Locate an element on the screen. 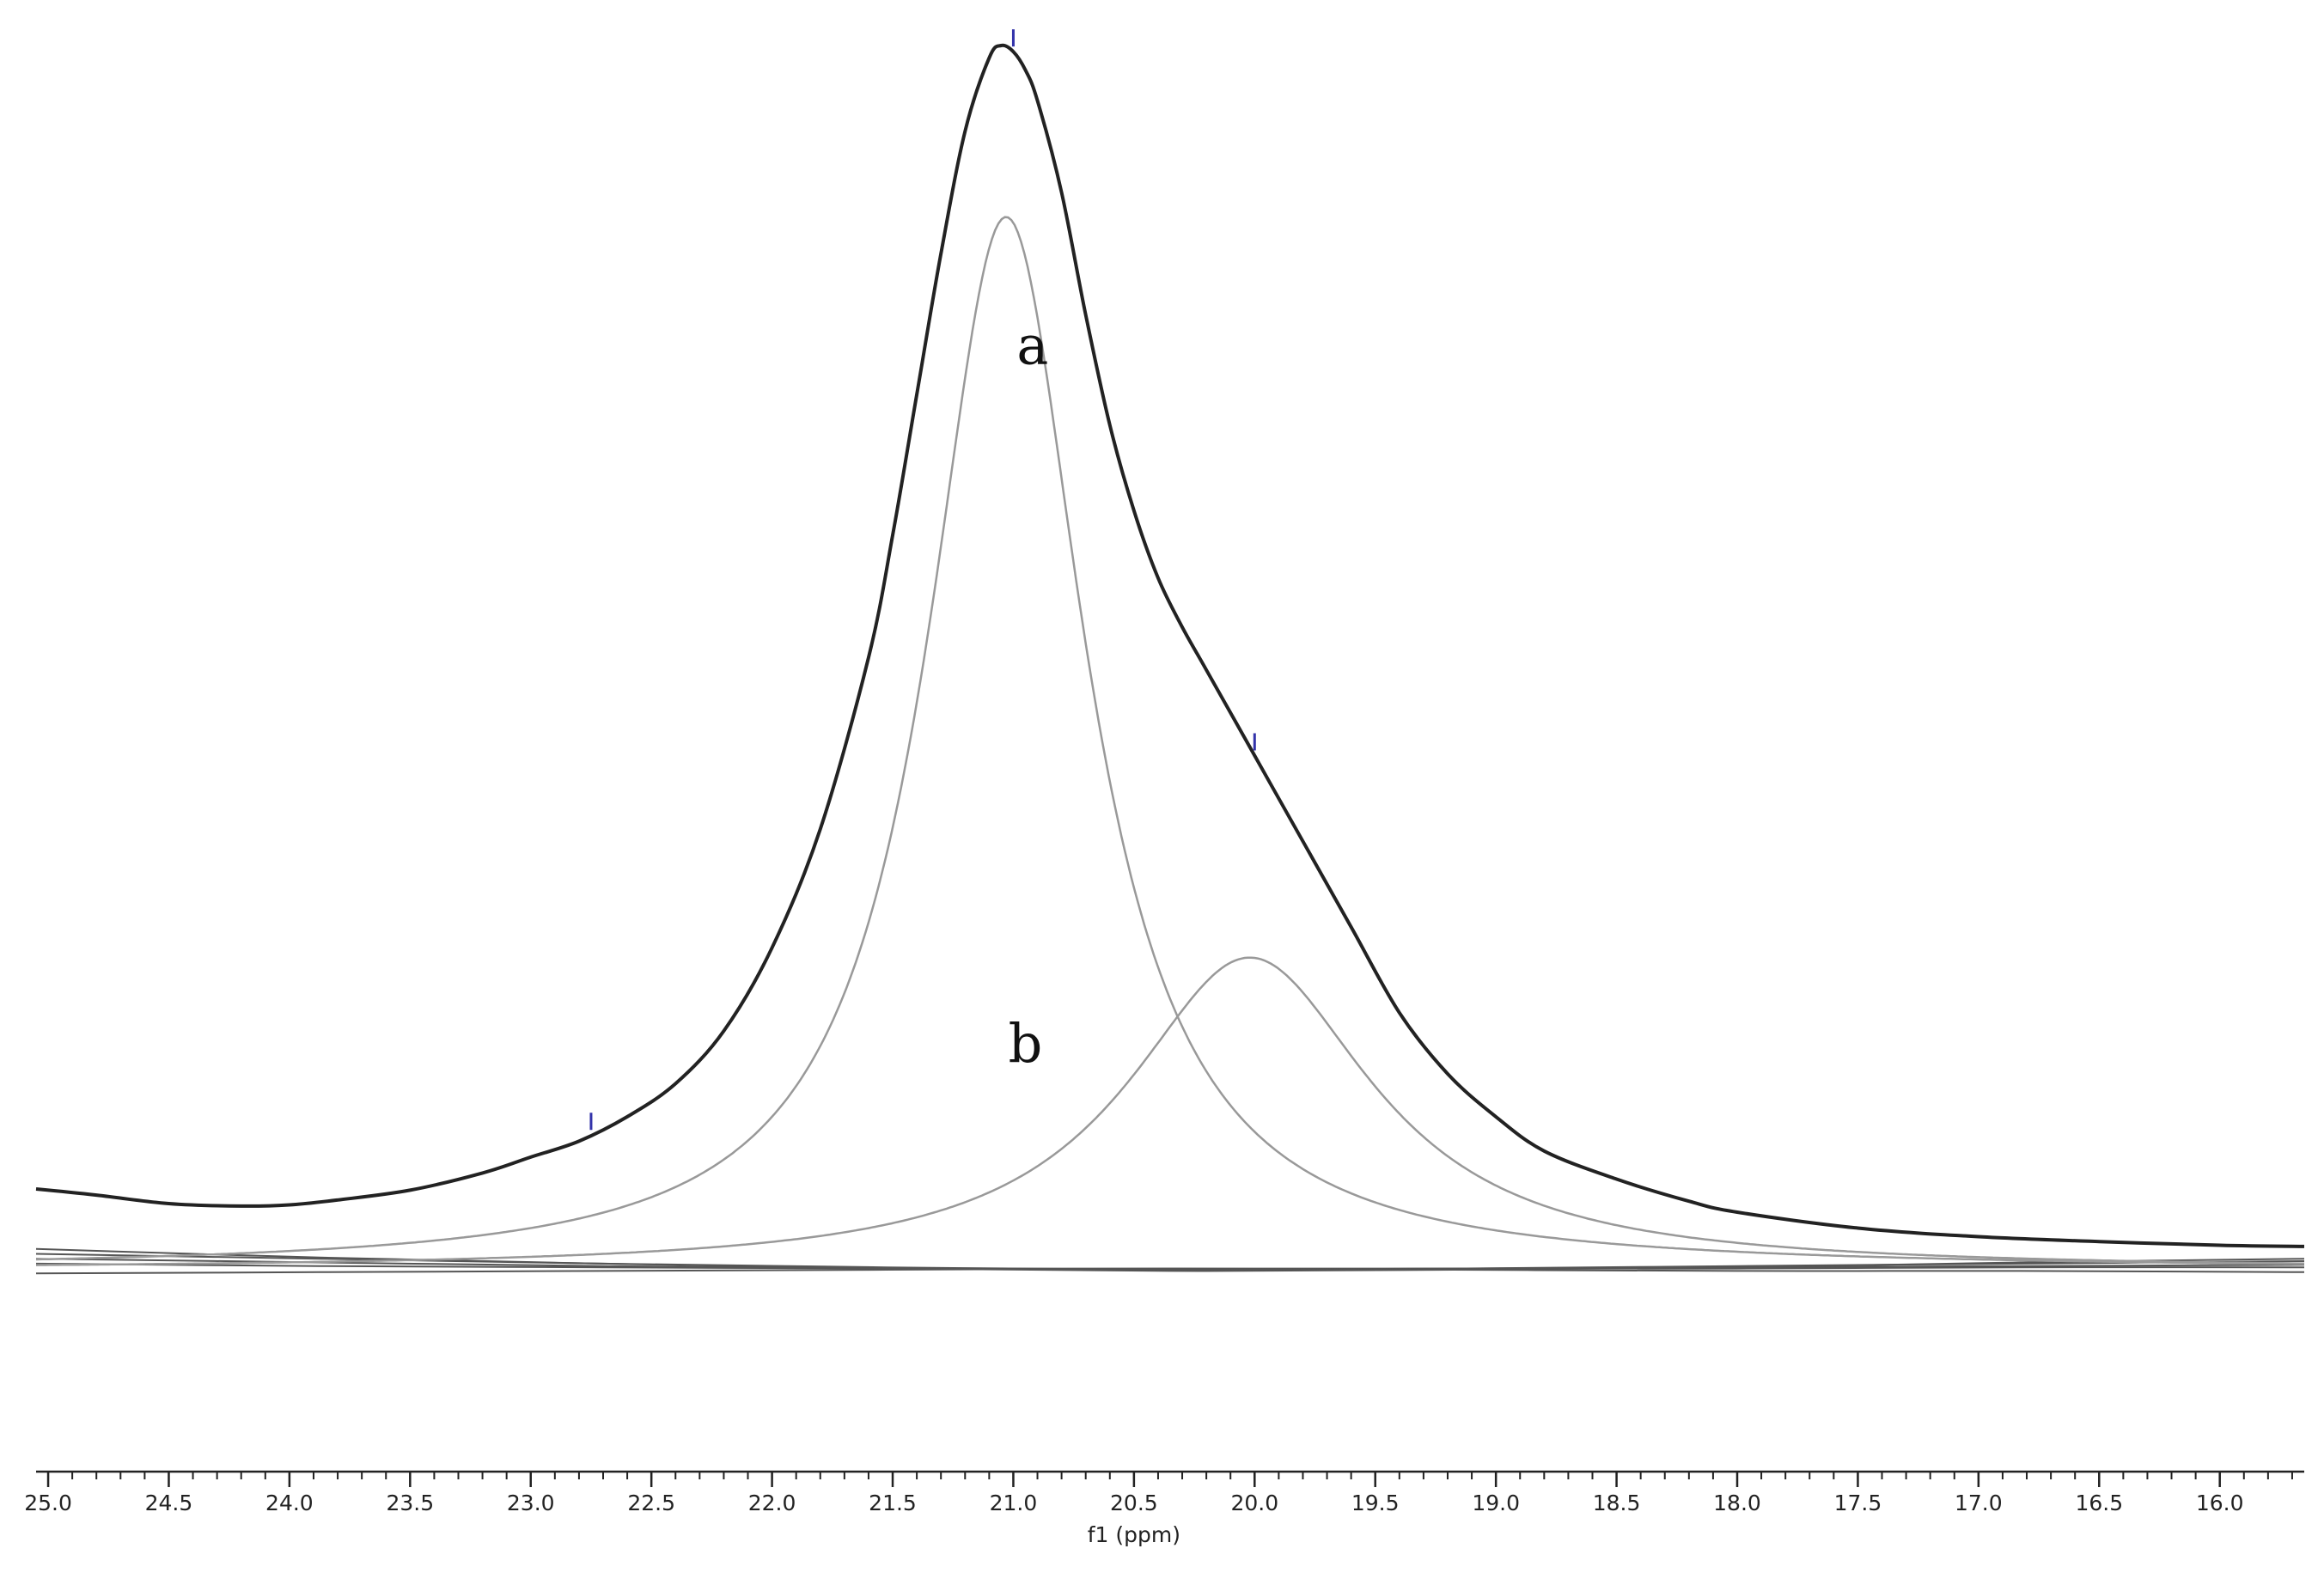 Image resolution: width=2324 pixels, height=1573 pixels. peak-label-a: a is located at coordinates (1032, 345).